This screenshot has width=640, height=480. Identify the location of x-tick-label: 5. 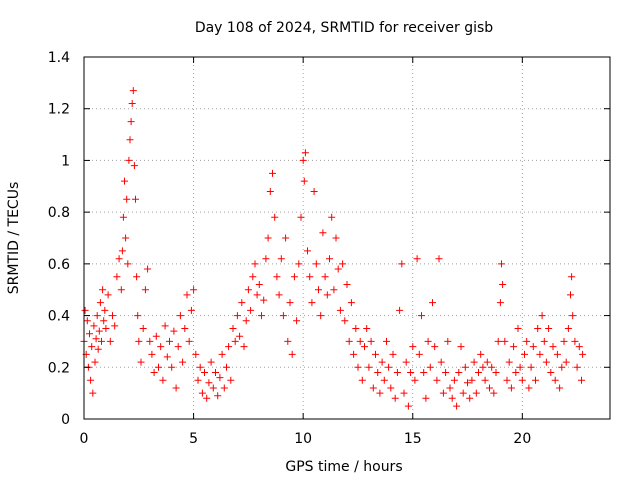
(193, 439).